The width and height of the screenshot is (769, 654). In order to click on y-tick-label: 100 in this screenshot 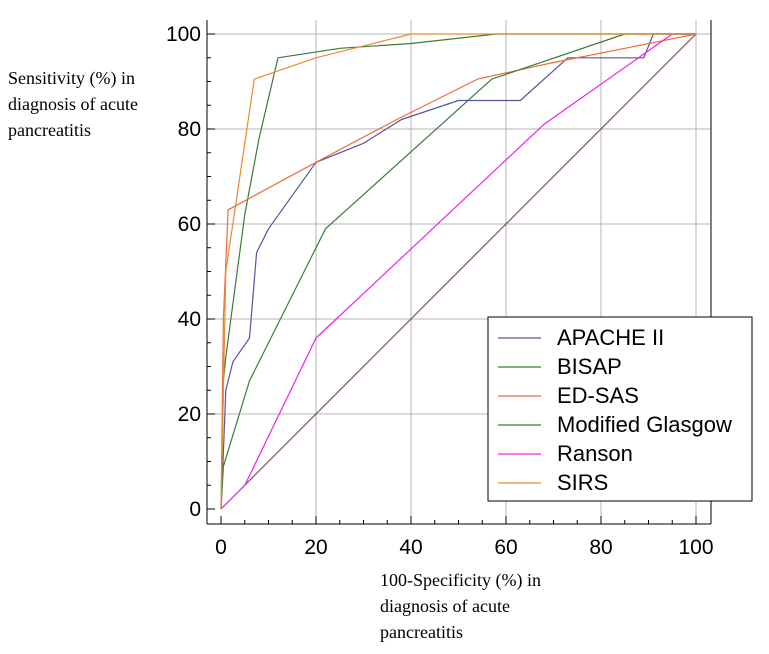, I will do `click(183, 34)`.